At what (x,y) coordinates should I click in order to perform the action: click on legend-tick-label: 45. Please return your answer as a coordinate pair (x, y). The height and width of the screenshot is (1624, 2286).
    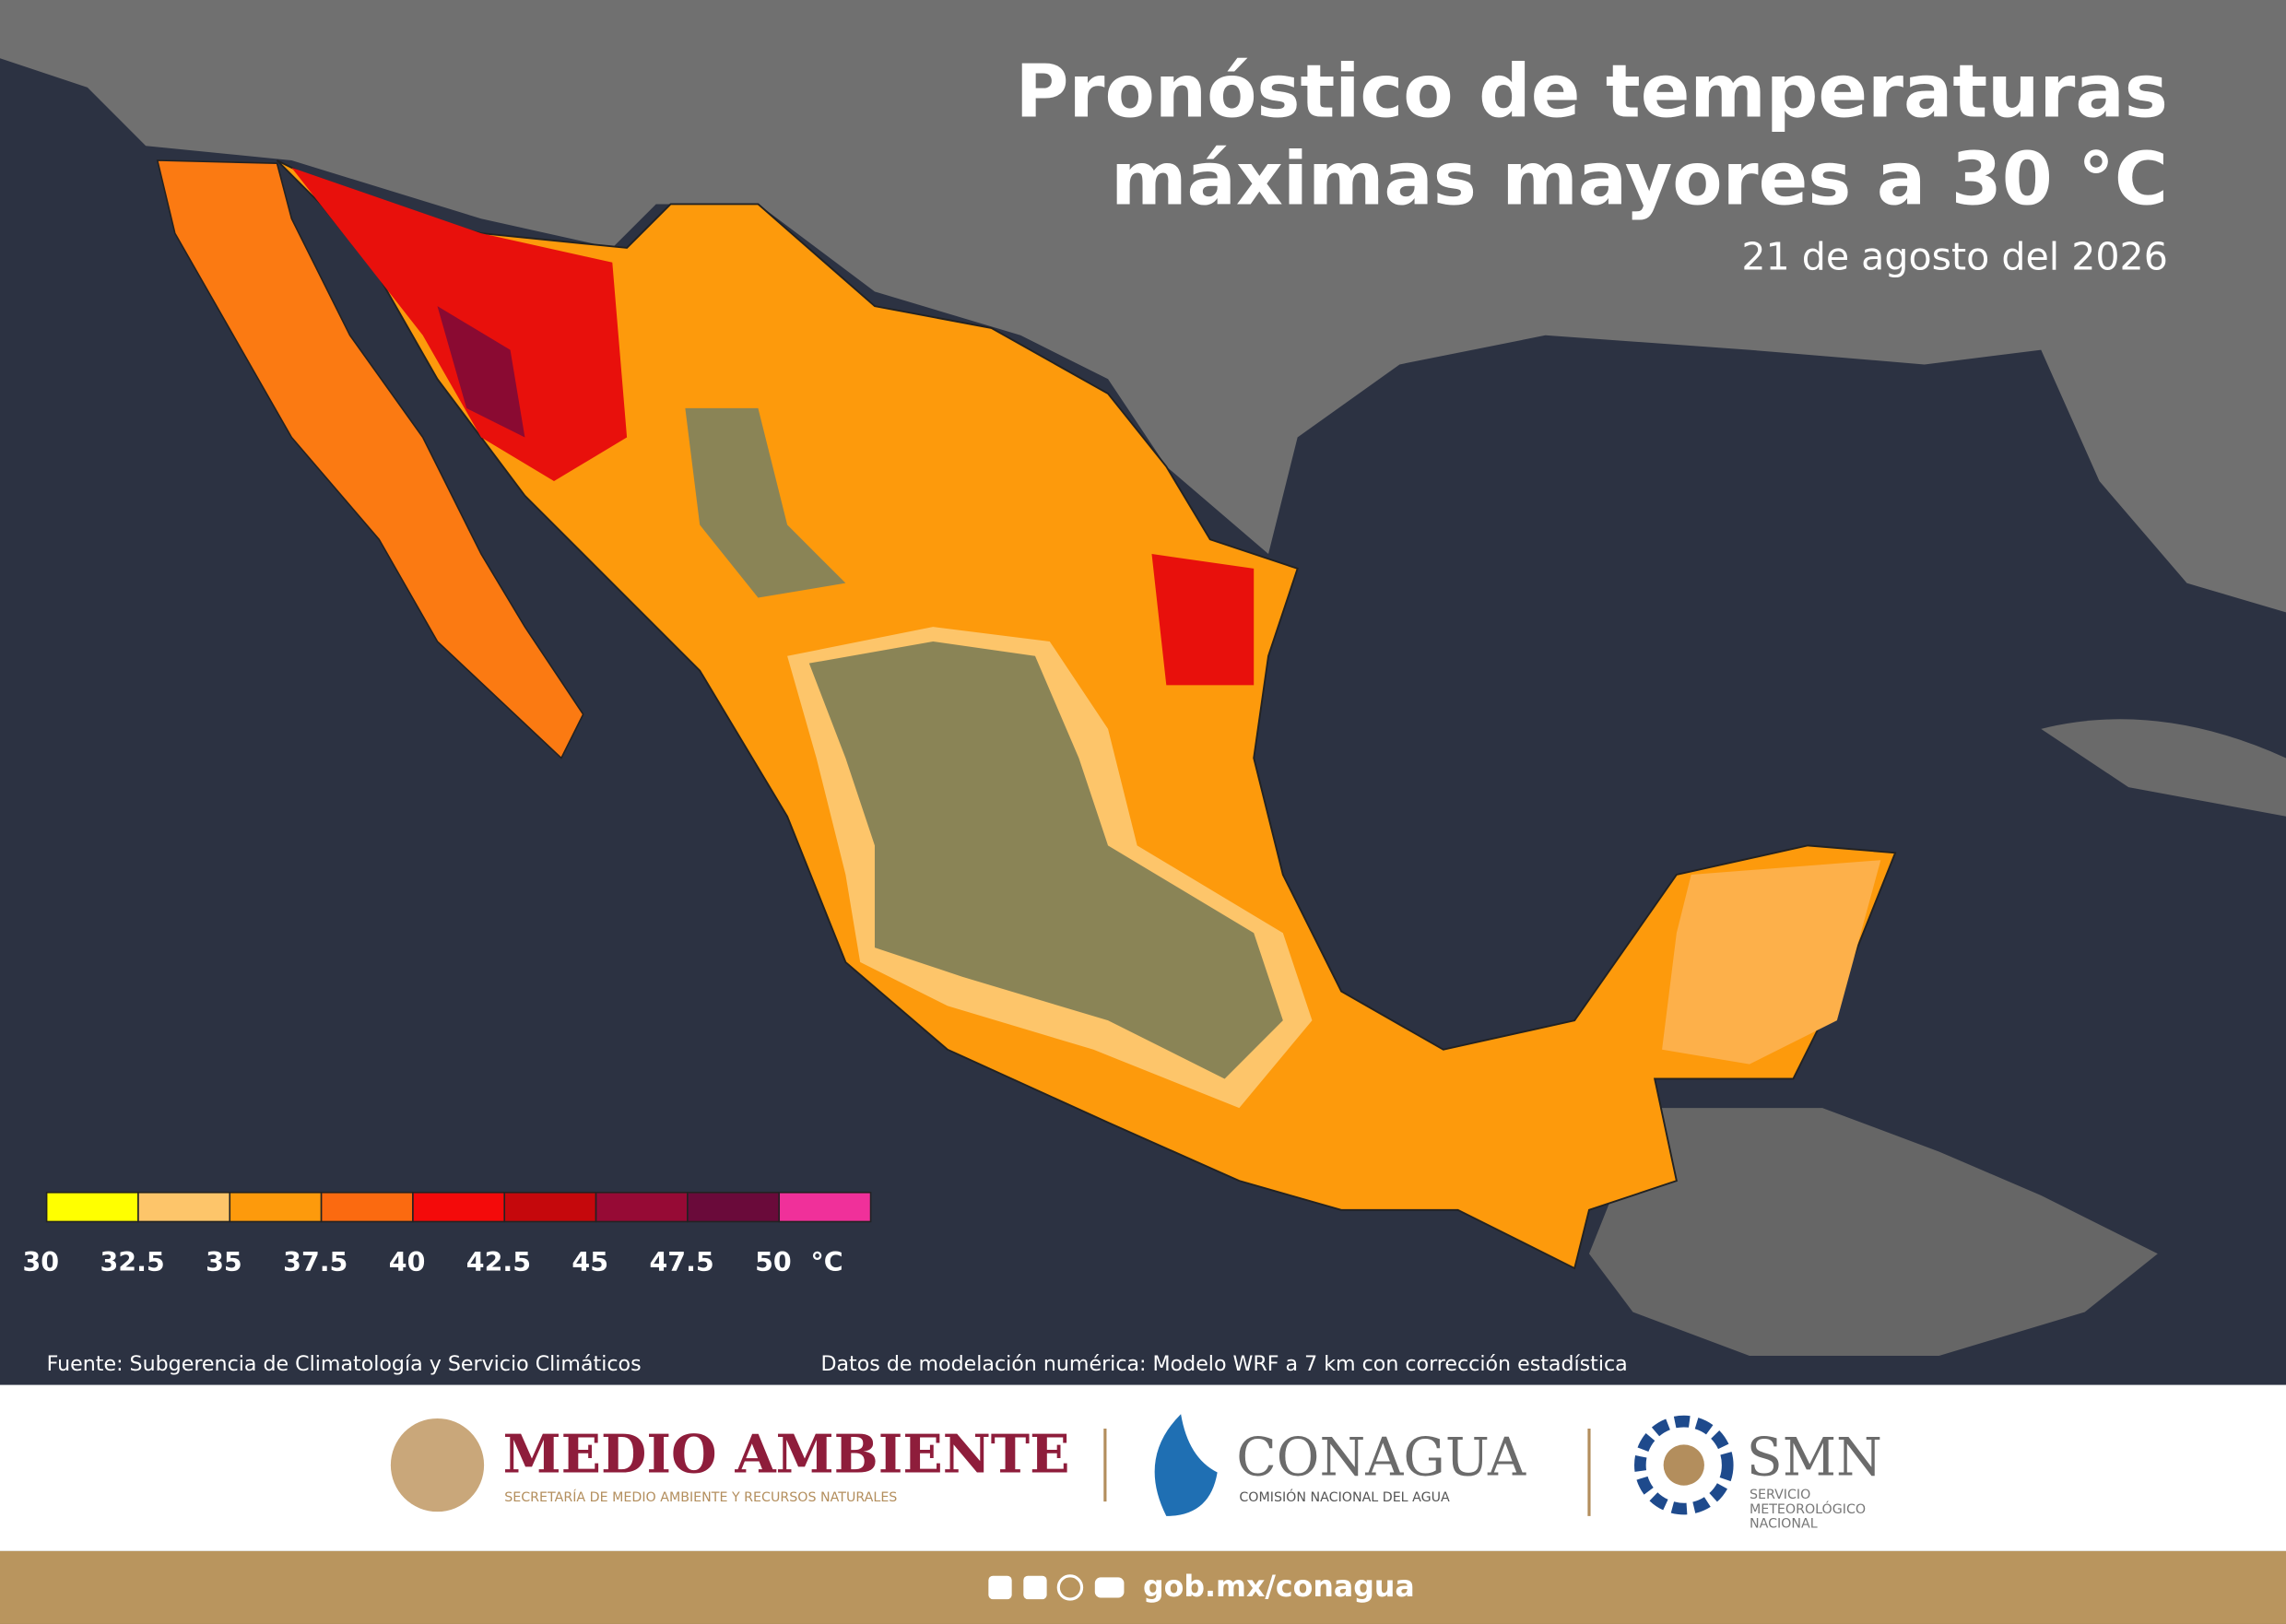
    Looking at the image, I should click on (590, 1262).